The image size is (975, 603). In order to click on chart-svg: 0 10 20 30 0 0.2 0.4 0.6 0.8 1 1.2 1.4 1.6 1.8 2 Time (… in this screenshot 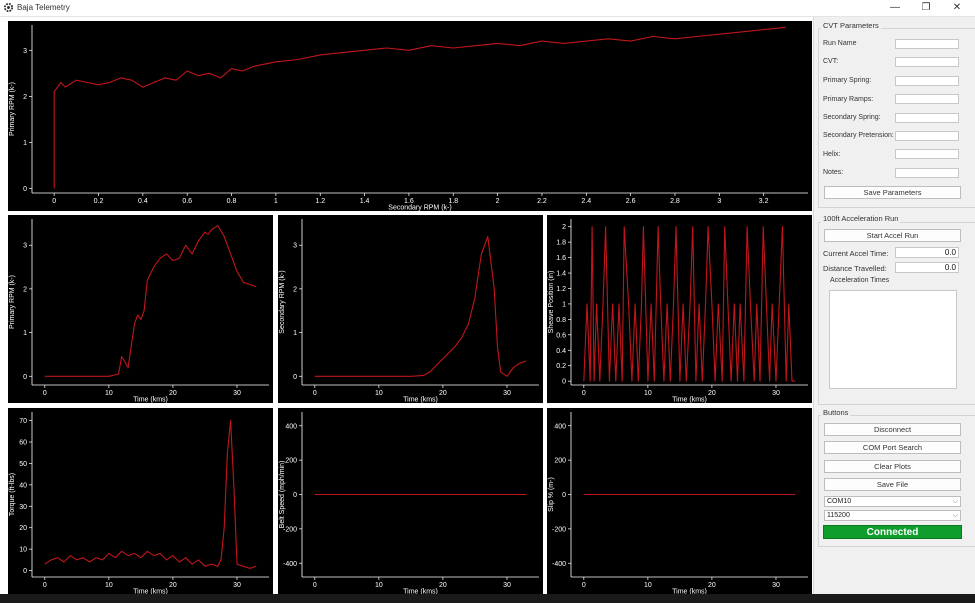, I will do `click(678, 311)`.